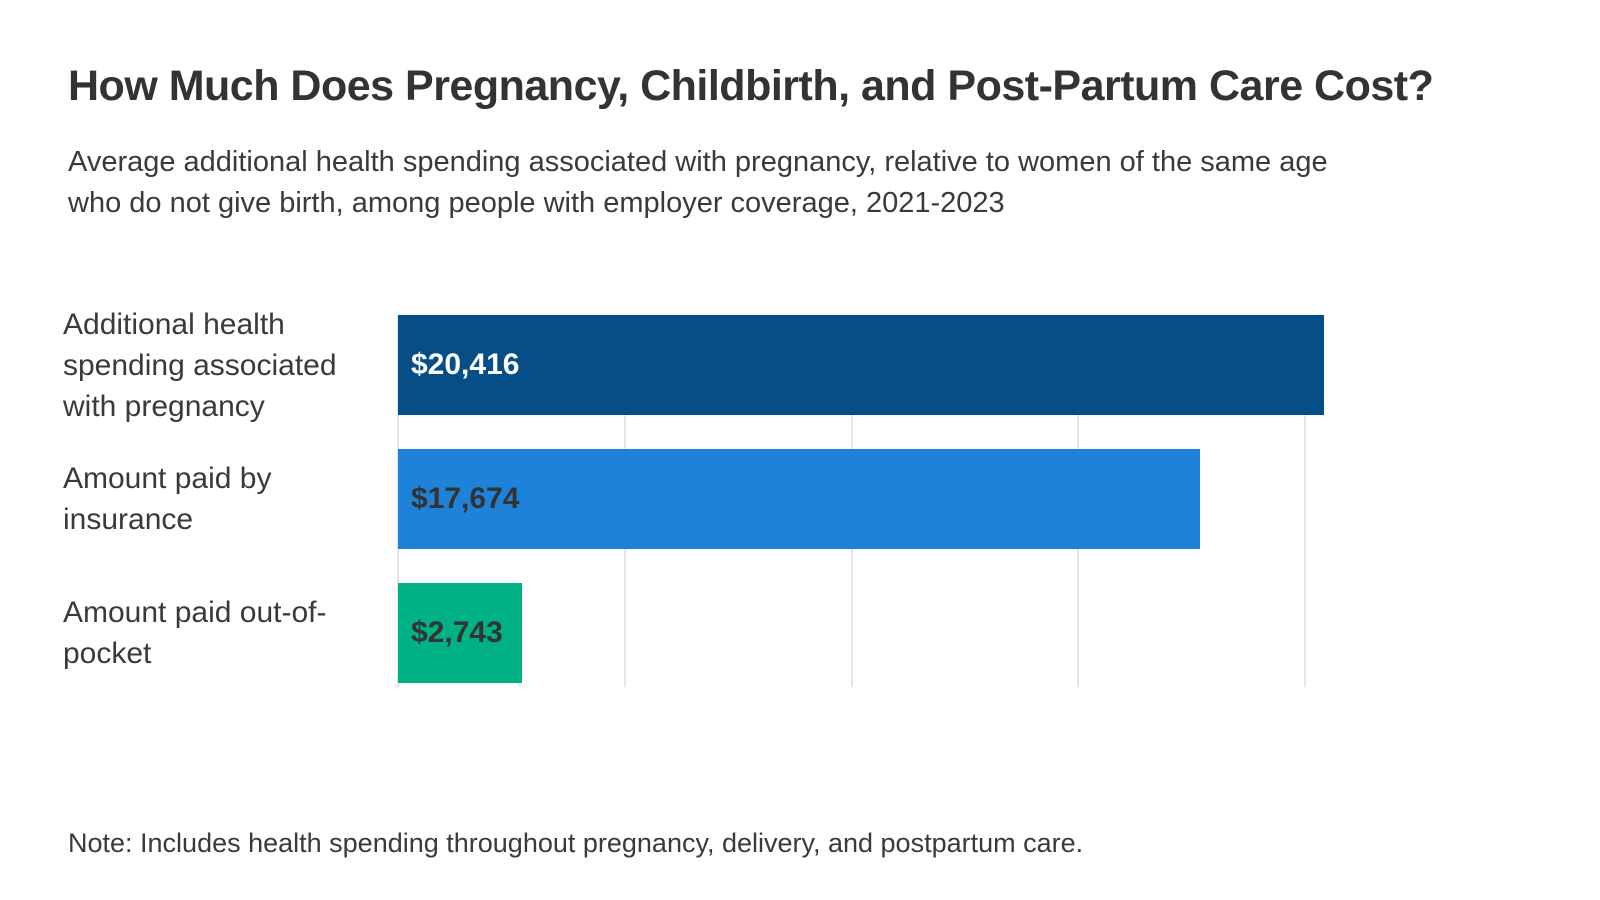 This screenshot has width=1600, height=900. Describe the element at coordinates (1305, 501) in the screenshot. I see `gridline` at that location.